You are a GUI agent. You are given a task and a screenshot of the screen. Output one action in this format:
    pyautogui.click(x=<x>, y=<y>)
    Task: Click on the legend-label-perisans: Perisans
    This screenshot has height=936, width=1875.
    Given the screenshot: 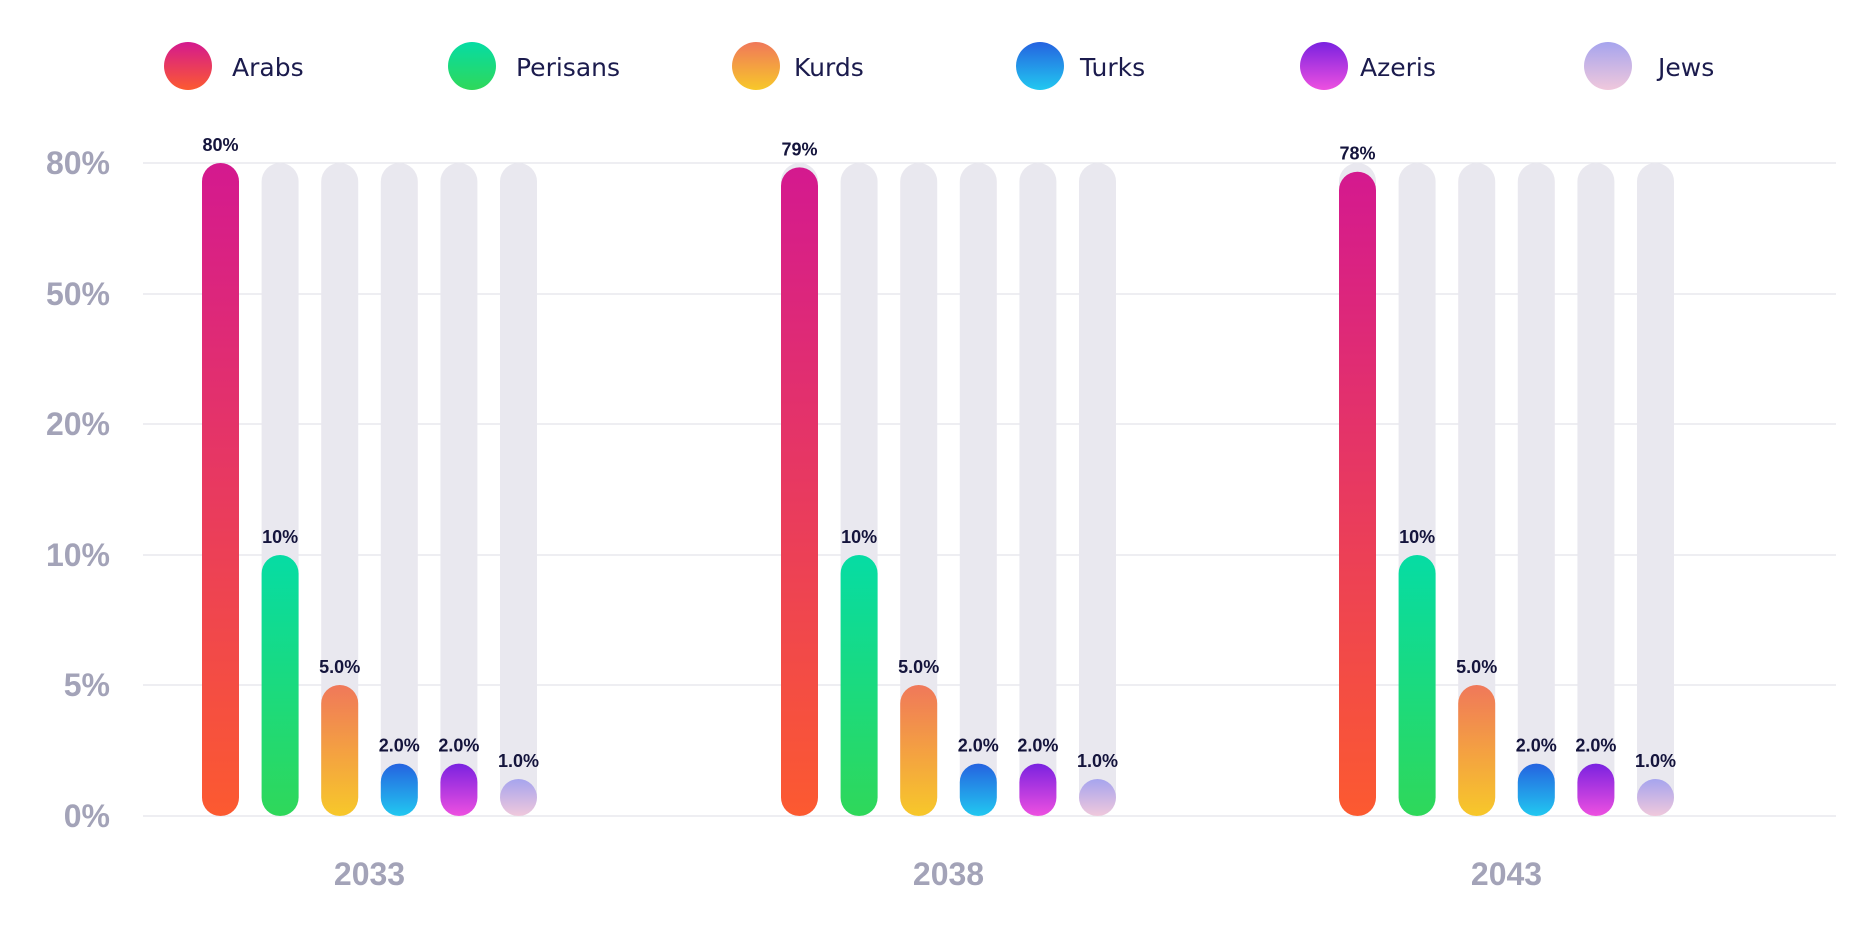 What is the action you would take?
    pyautogui.click(x=568, y=67)
    